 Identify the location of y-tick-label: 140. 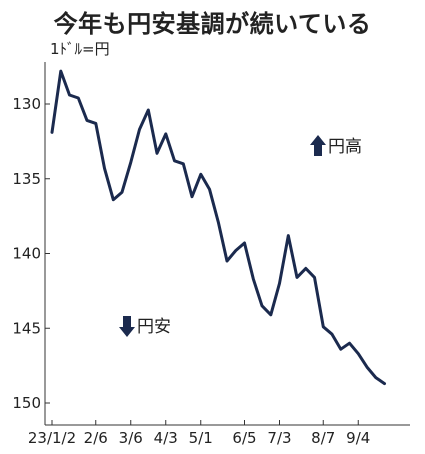
(26, 254).